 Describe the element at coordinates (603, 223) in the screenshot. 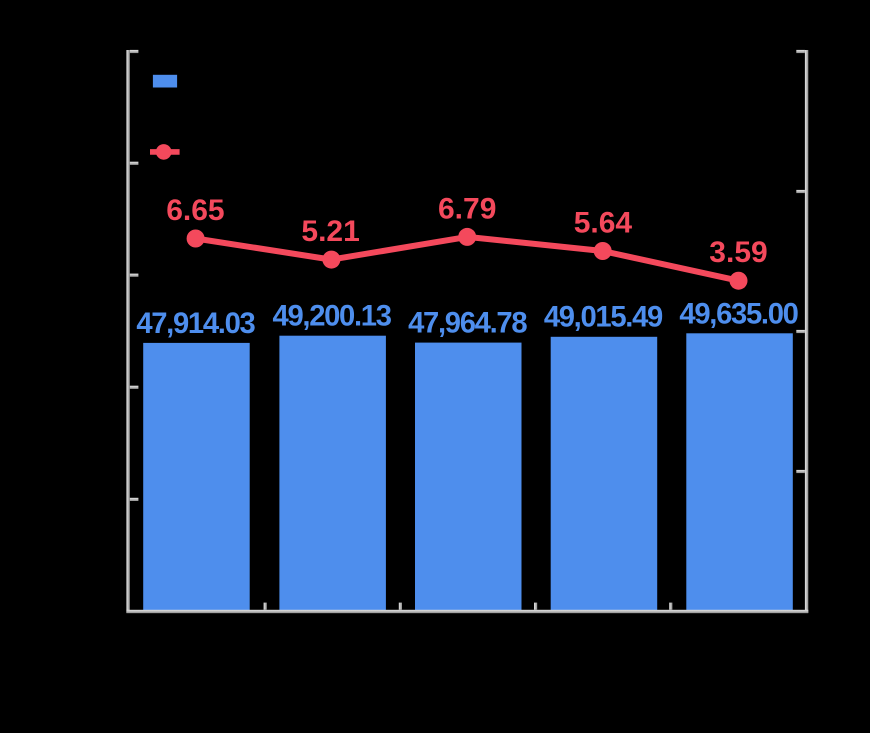

I see `svg-text: 5.64` at that location.